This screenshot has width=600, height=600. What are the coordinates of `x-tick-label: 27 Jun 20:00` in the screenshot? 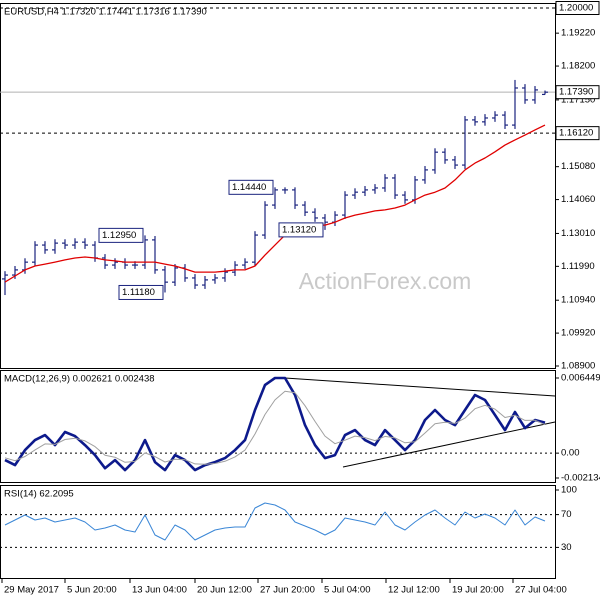 It's located at (287, 590).